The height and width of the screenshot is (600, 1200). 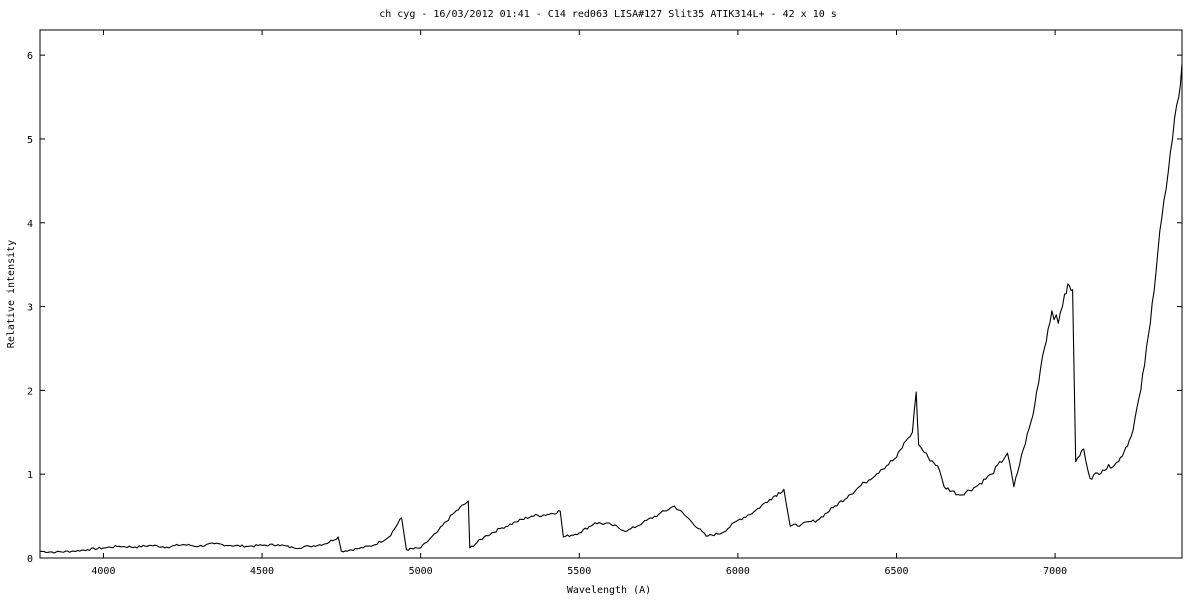 I want to click on x-tick-label: 6000, so click(x=738, y=571).